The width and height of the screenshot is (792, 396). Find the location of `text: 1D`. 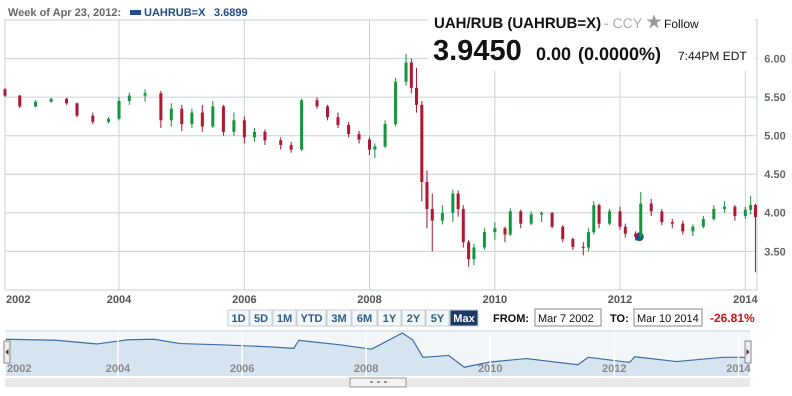

text: 1D is located at coordinates (238, 319).